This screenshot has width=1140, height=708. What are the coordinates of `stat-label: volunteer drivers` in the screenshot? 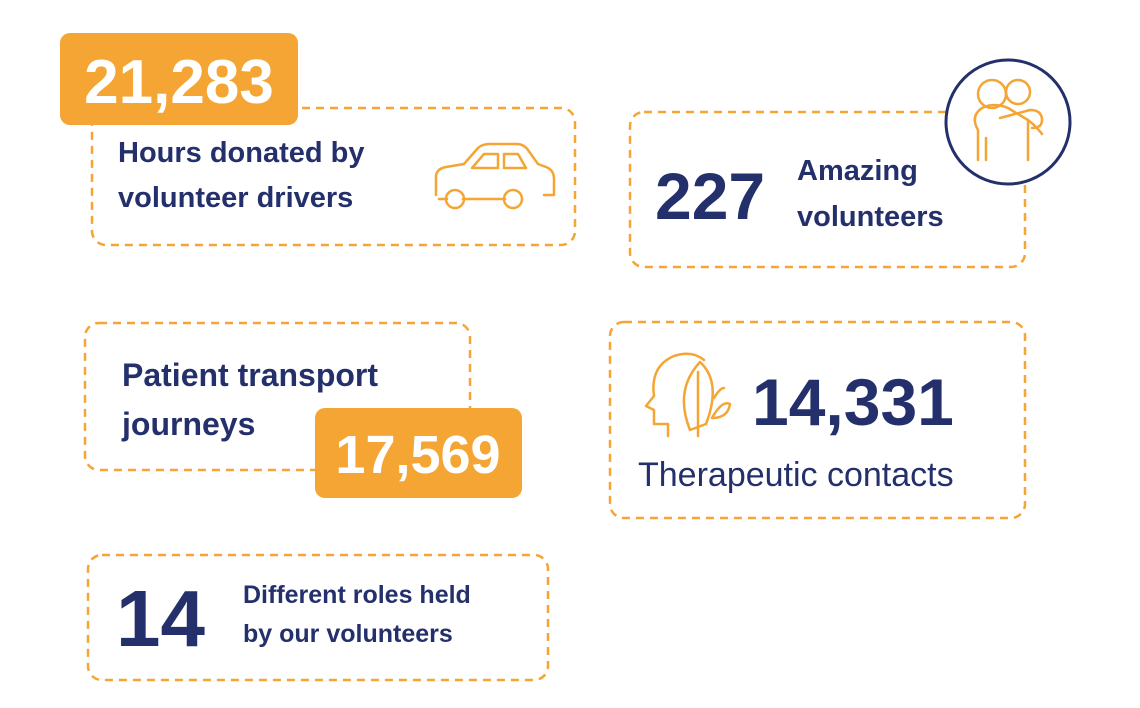 It's located at (235, 198).